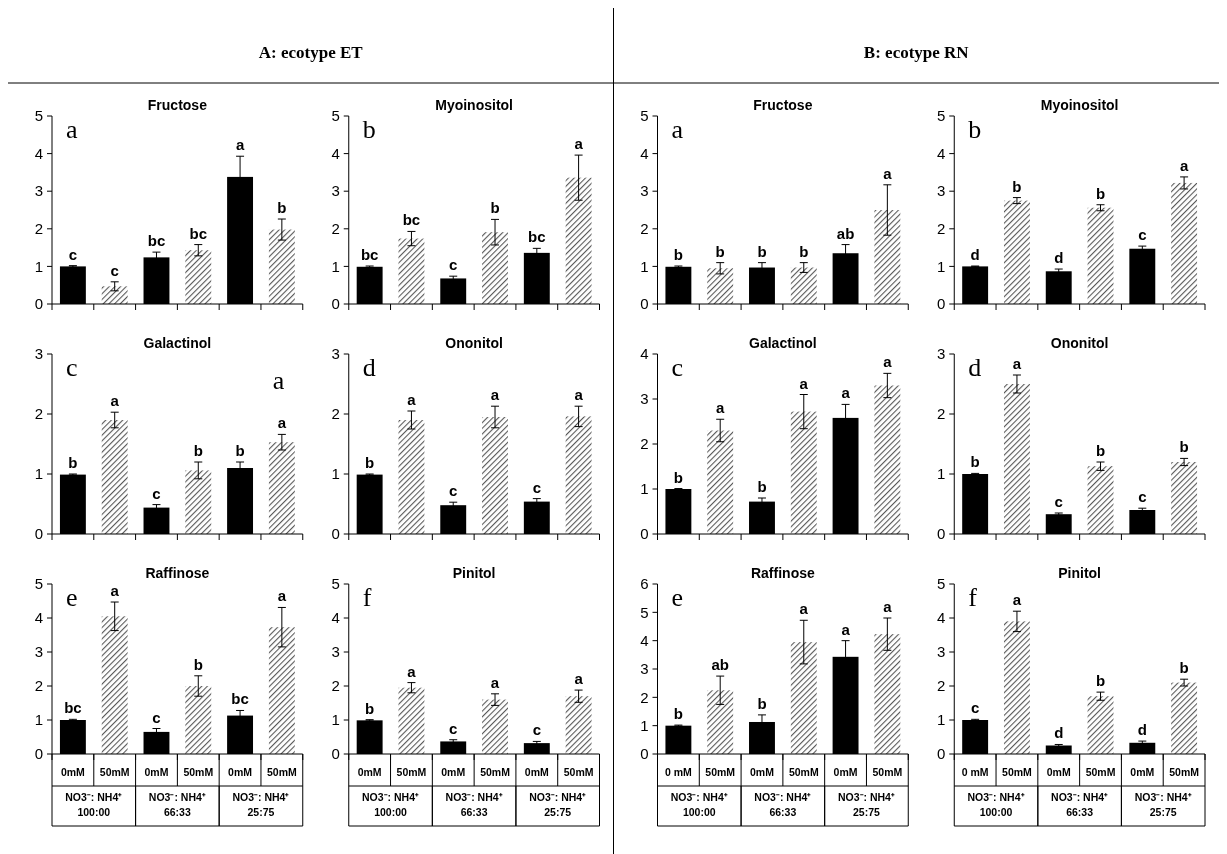 The width and height of the screenshot is (1227, 854). Describe the element at coordinates (677, 597) in the screenshot. I see `annotation: e` at that location.